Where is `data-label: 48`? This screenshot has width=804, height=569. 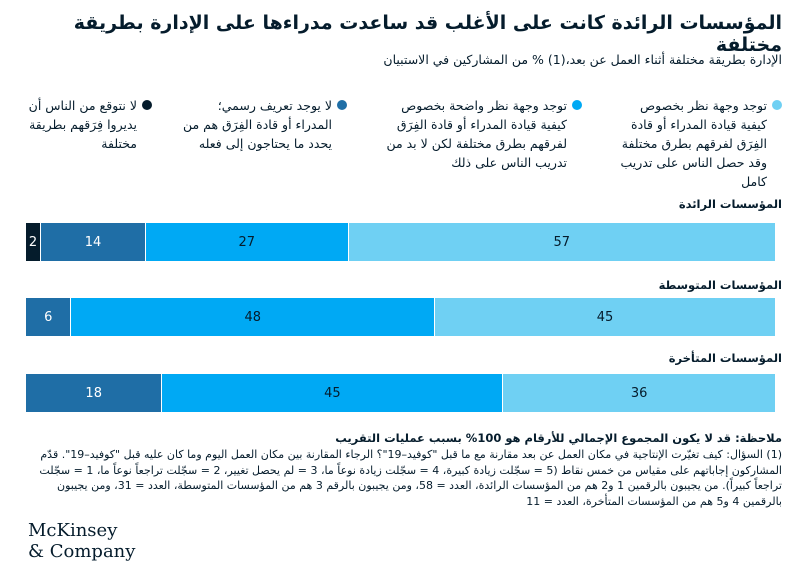 data-label: 48 is located at coordinates (253, 317).